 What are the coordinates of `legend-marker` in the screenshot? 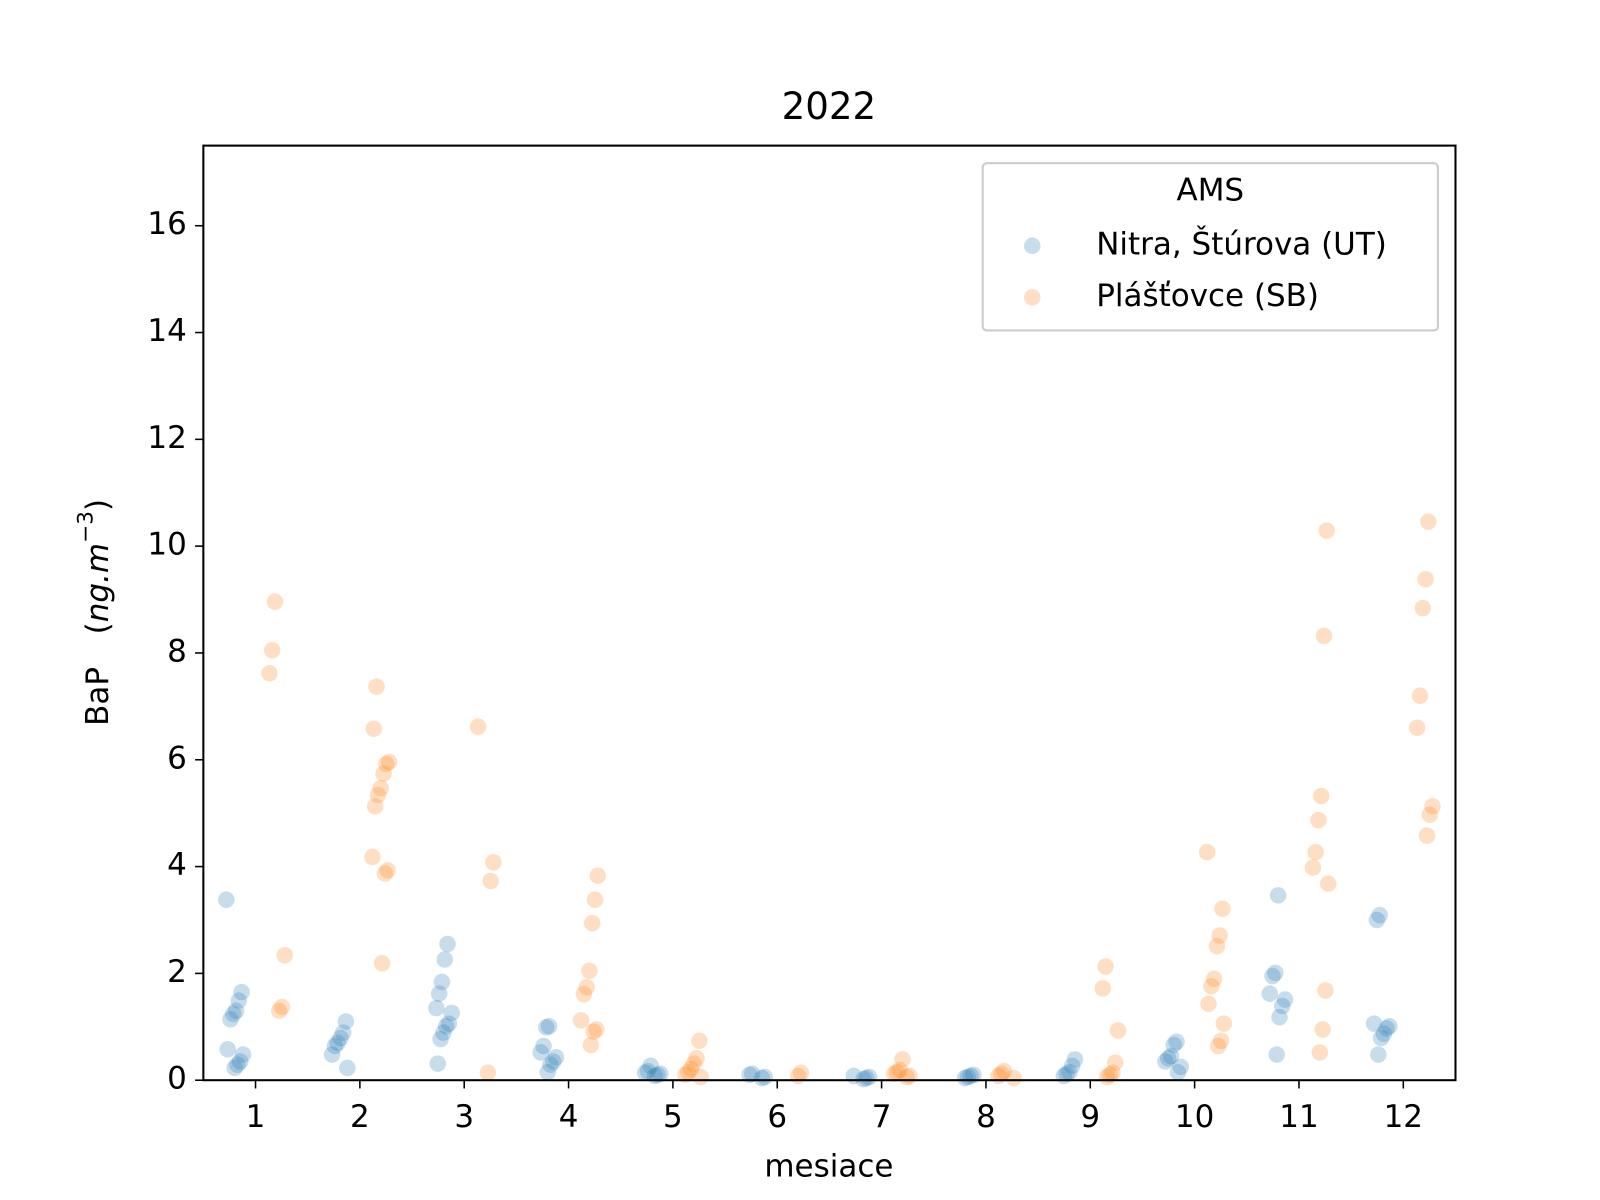 It's located at (1032, 246).